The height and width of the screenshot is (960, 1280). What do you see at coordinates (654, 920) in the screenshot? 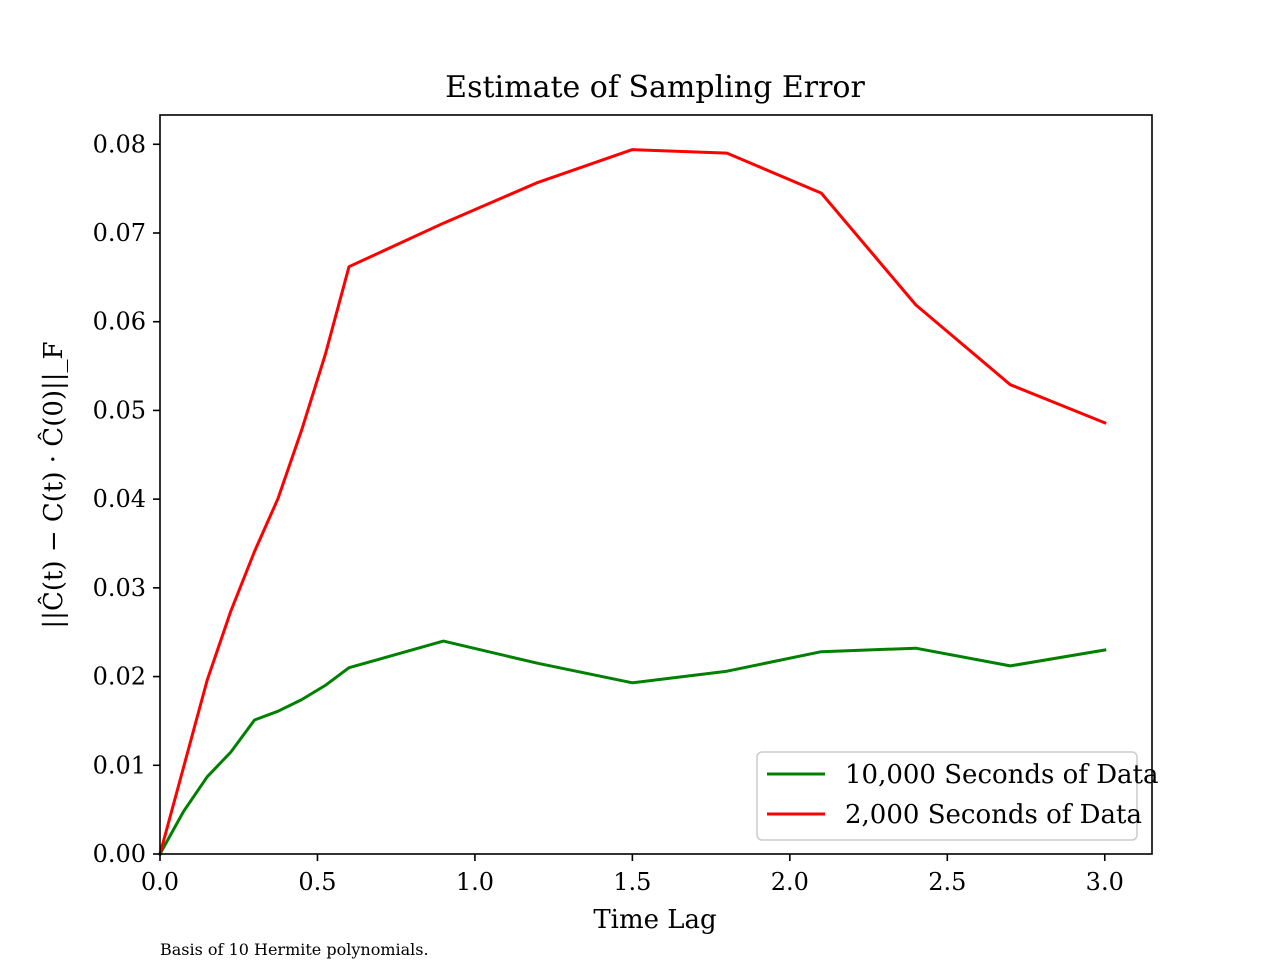
I see `x-axis-label: Time Lag` at bounding box center [654, 920].